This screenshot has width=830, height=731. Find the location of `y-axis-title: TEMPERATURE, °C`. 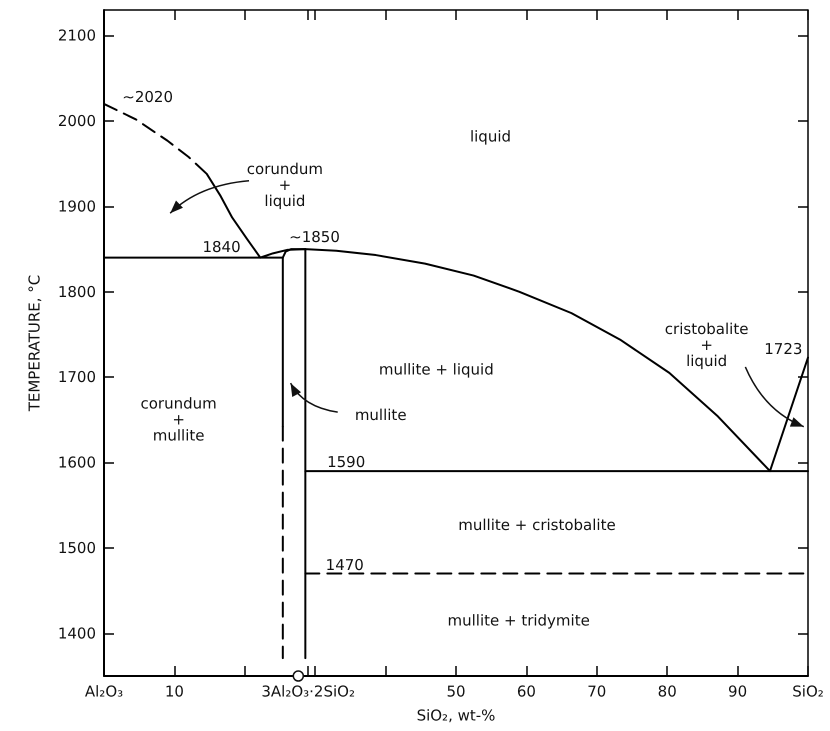

y-axis-title: TEMPERATURE, °C is located at coordinates (35, 343).